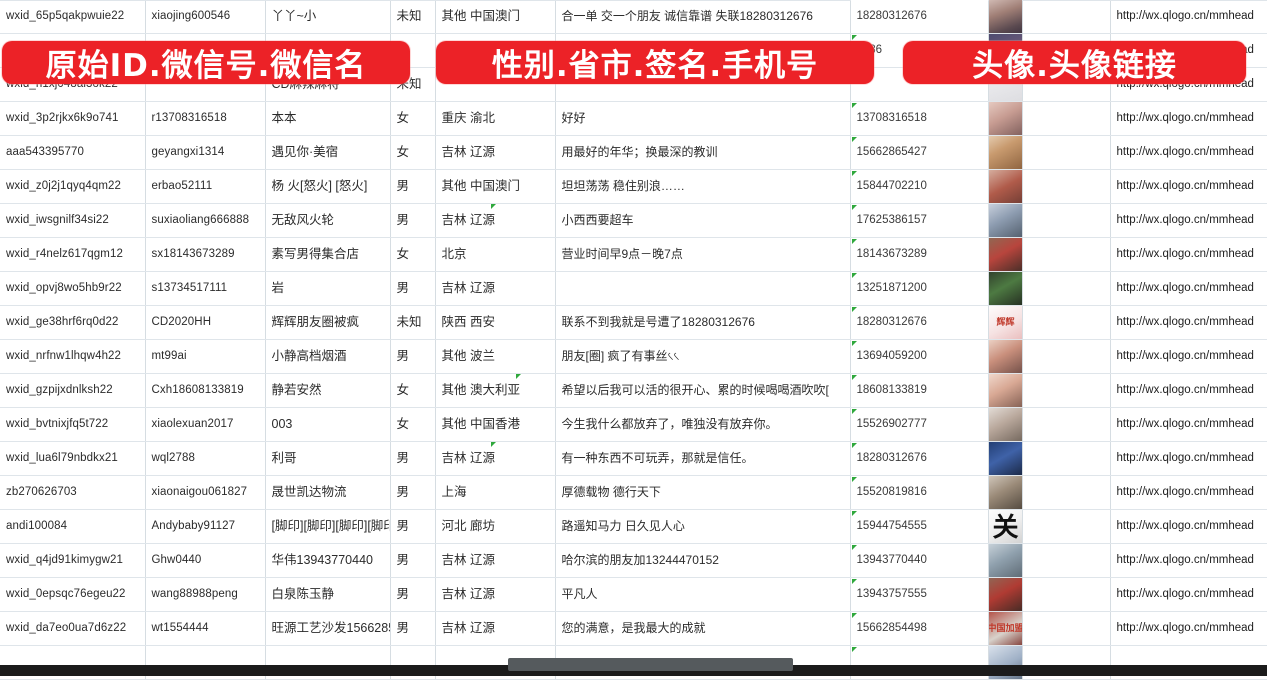 Image resolution: width=1267 pixels, height=680 pixels. I want to click on cell-phone: 15662865427, so click(919, 152).